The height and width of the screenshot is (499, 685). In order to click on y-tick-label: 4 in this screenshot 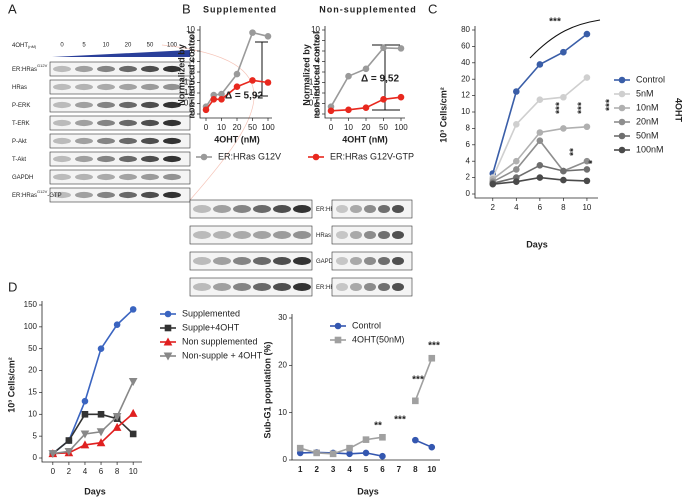, I will do `click(468, 160)`.